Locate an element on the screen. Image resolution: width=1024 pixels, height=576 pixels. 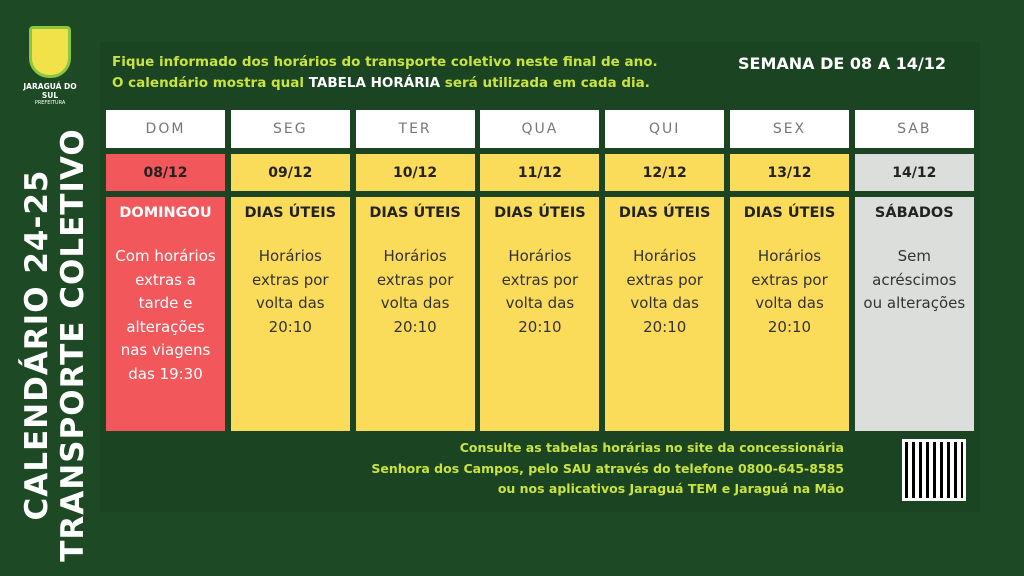
day-body: SÁBADOS Sem acréscimos ou alterações is located at coordinates (914, 314).